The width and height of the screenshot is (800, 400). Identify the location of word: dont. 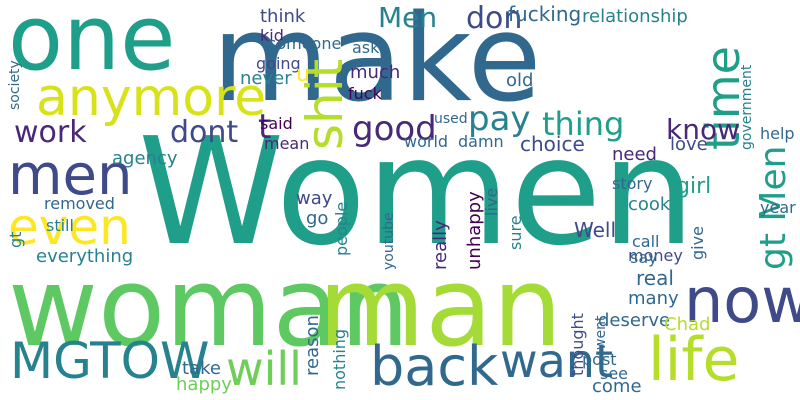
(204, 132).